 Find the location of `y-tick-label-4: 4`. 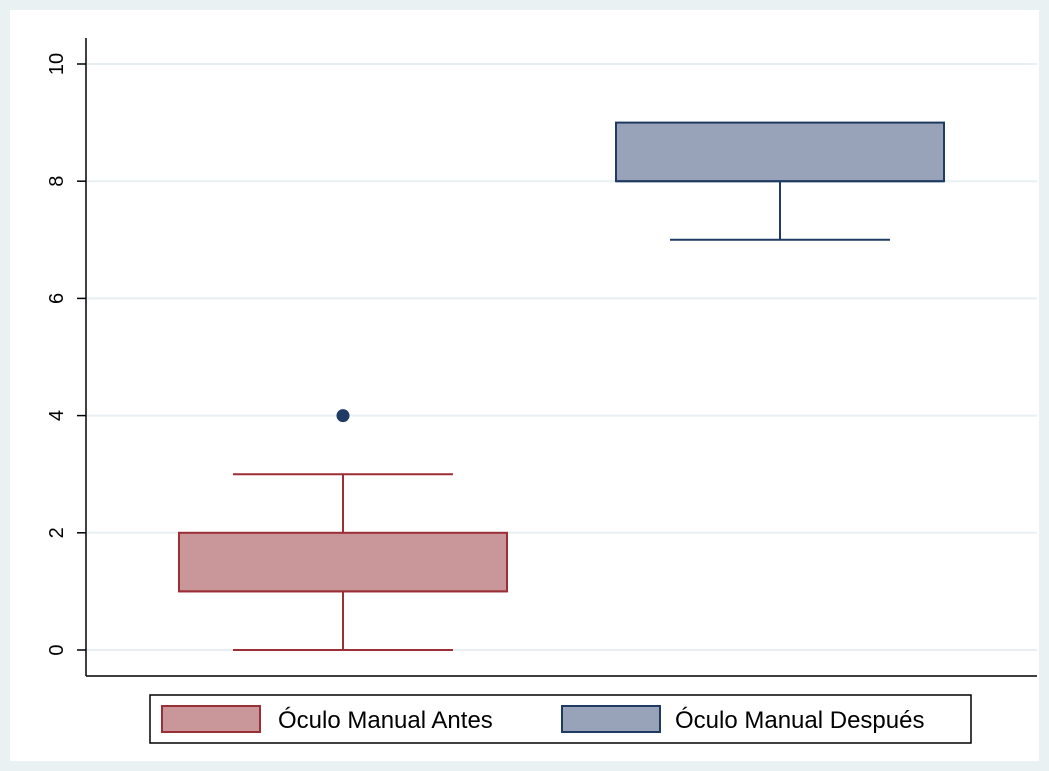

y-tick-label-4: 4 is located at coordinates (57, 415).